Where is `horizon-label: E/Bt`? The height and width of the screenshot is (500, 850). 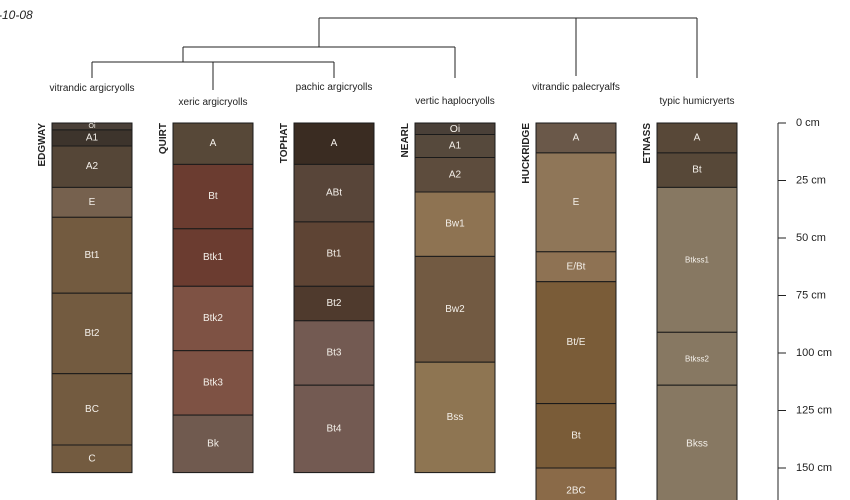 horizon-label: E/Bt is located at coordinates (576, 266).